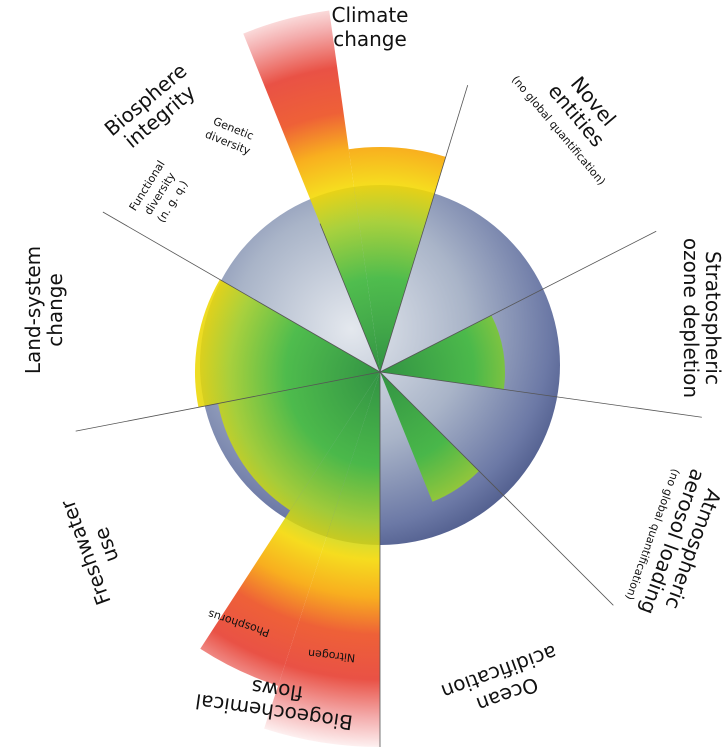  I want to click on label: Climate, so click(370, 15).